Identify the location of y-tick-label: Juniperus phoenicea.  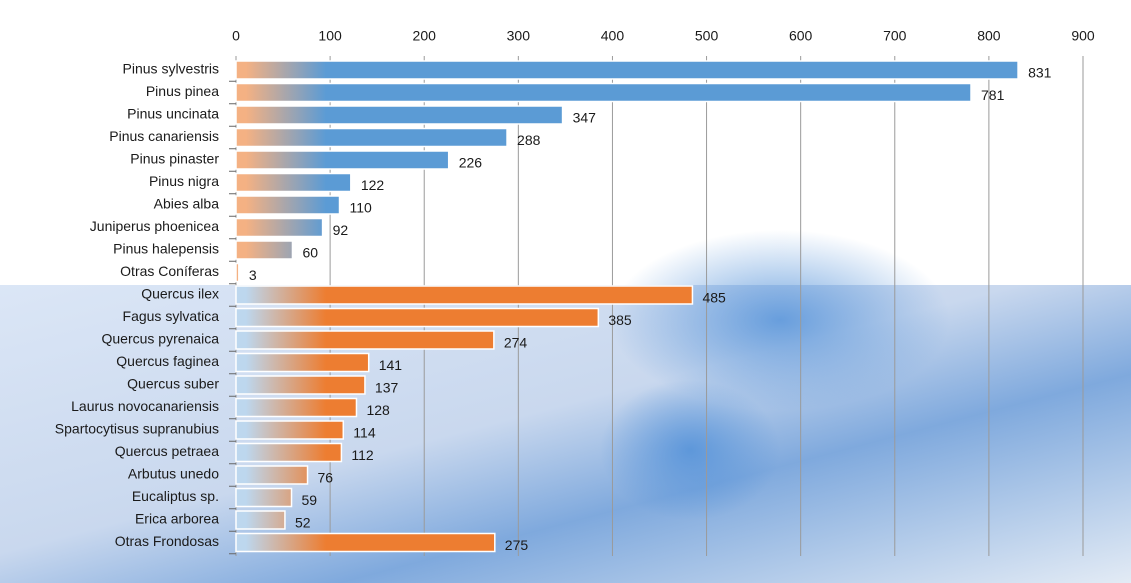
(154, 226).